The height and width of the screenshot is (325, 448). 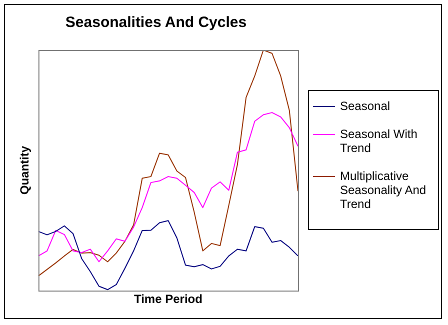 I want to click on legend-label: Seasonal, so click(x=365, y=106).